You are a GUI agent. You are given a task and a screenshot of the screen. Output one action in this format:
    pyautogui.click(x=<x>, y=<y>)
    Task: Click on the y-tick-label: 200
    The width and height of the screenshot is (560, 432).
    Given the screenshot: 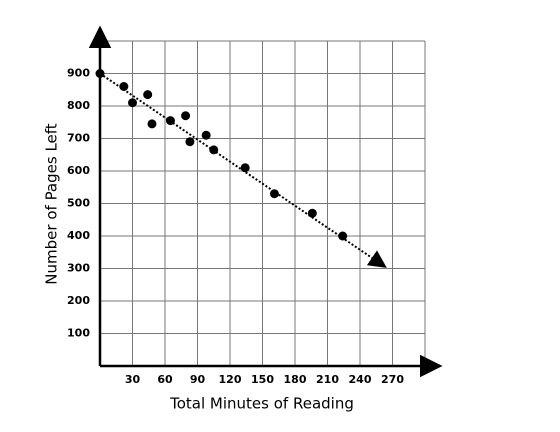 What is the action you would take?
    pyautogui.click(x=78, y=300)
    